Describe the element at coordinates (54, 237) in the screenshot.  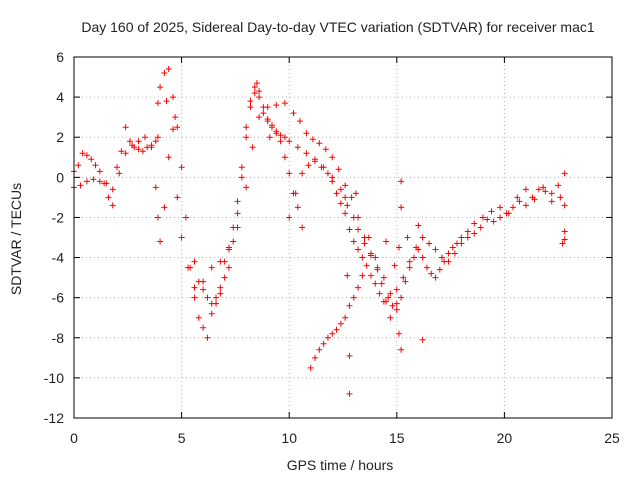
I see `y-axis-tick-labels: -12 -10 -8 -6 -4 -2 0 2 4 6` at that location.